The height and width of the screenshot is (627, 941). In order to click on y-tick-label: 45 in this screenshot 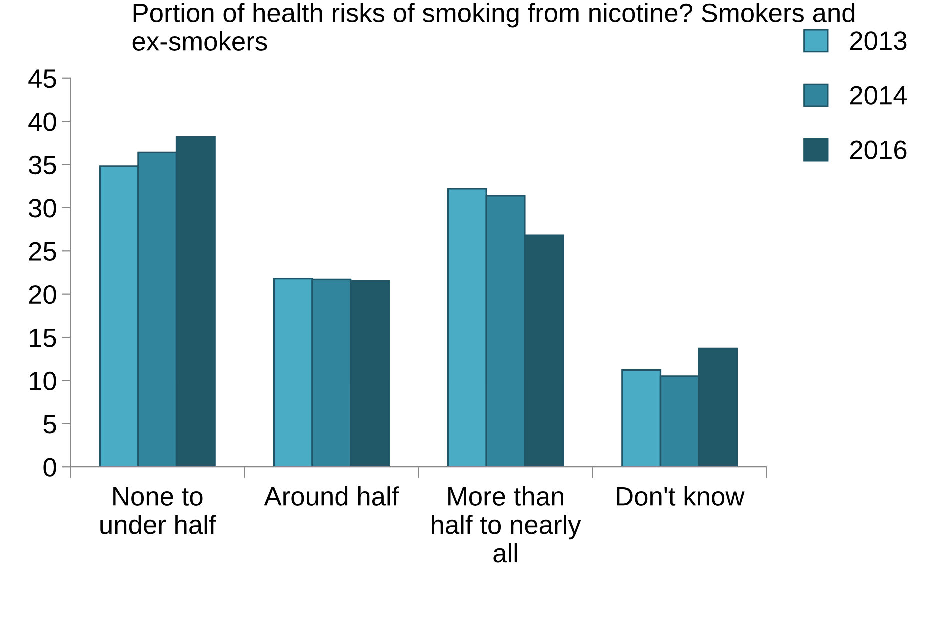, I will do `click(42, 79)`.